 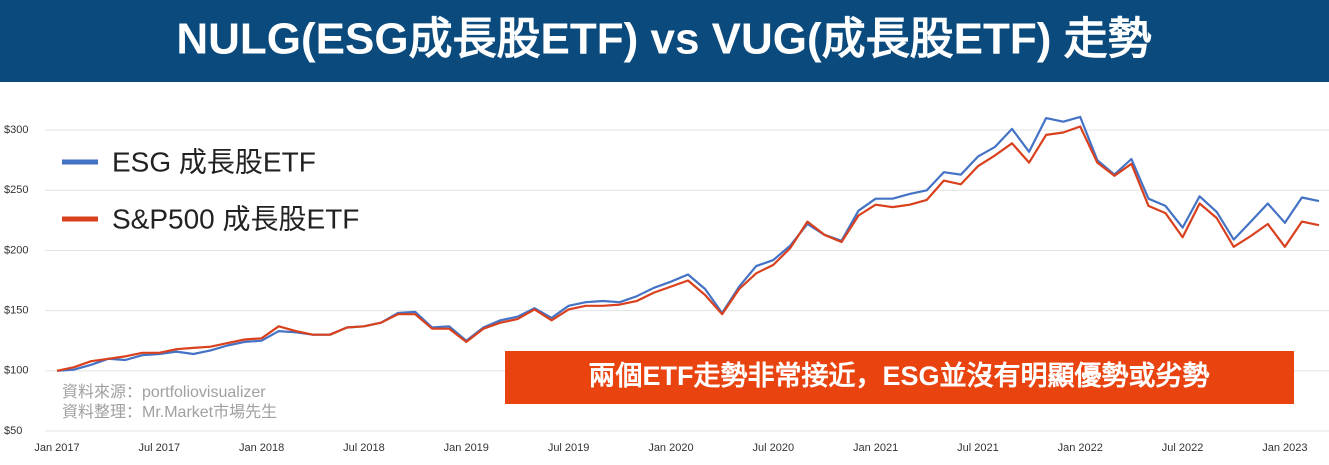 What do you see at coordinates (169, 412) in the screenshot?
I see `source-note: 資料整理：Mr.Market市場先生` at bounding box center [169, 412].